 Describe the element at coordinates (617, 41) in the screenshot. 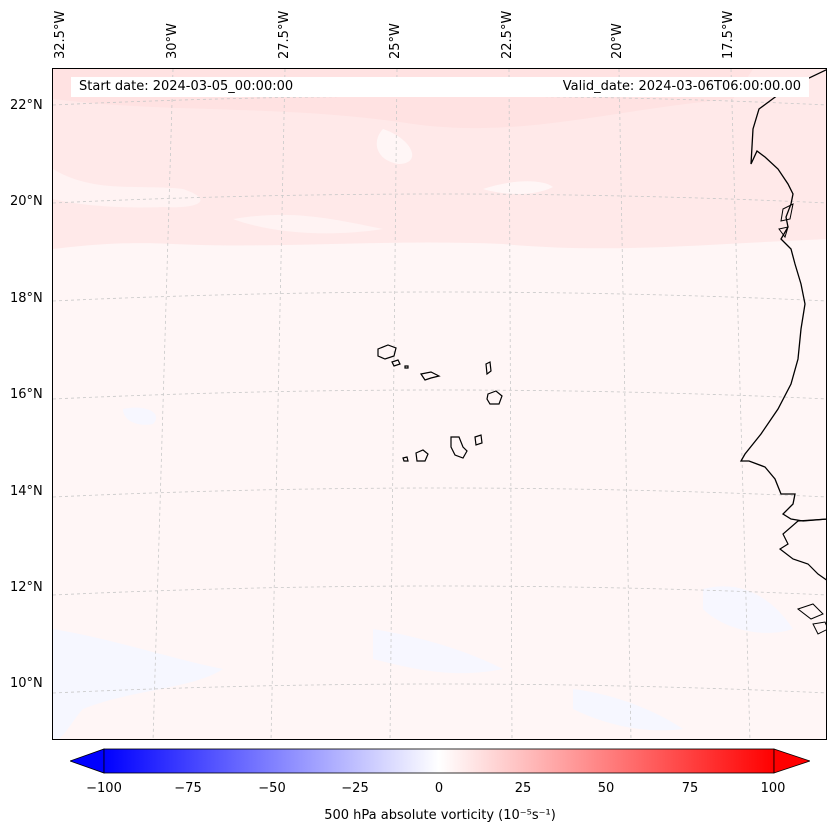

I see `lon-label-20W: 20°W` at that location.